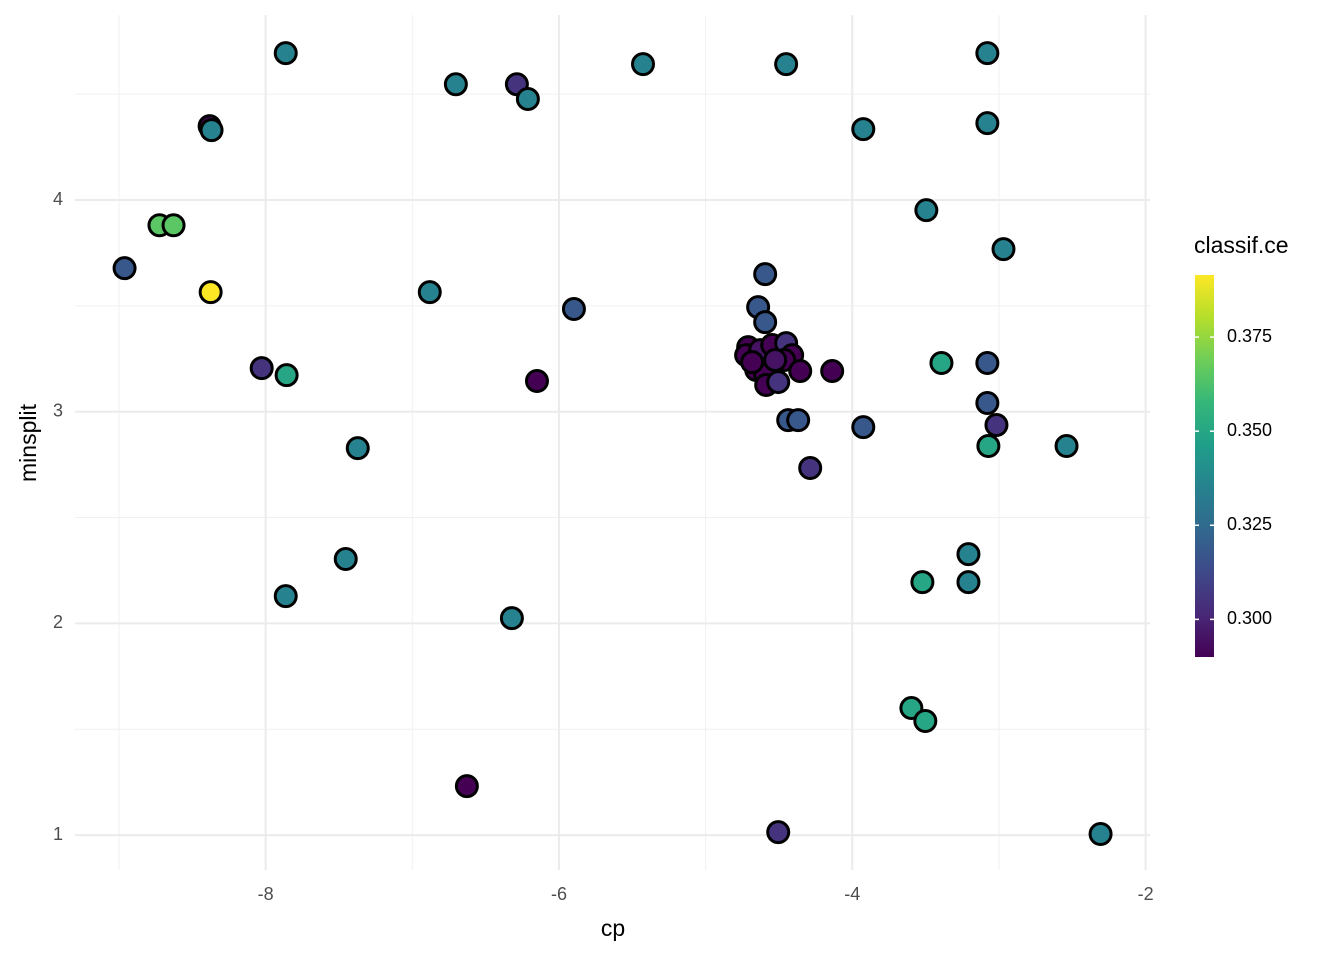 The image size is (1344, 960). Describe the element at coordinates (1249, 618) in the screenshot. I see `colorbar-label: 0.300` at that location.